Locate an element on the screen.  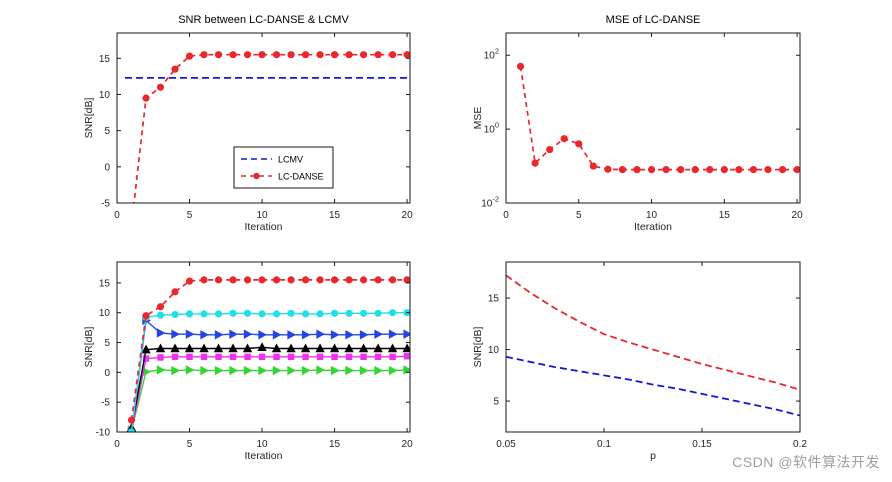
x-tick-label: 0.1 is located at coordinates (604, 444).